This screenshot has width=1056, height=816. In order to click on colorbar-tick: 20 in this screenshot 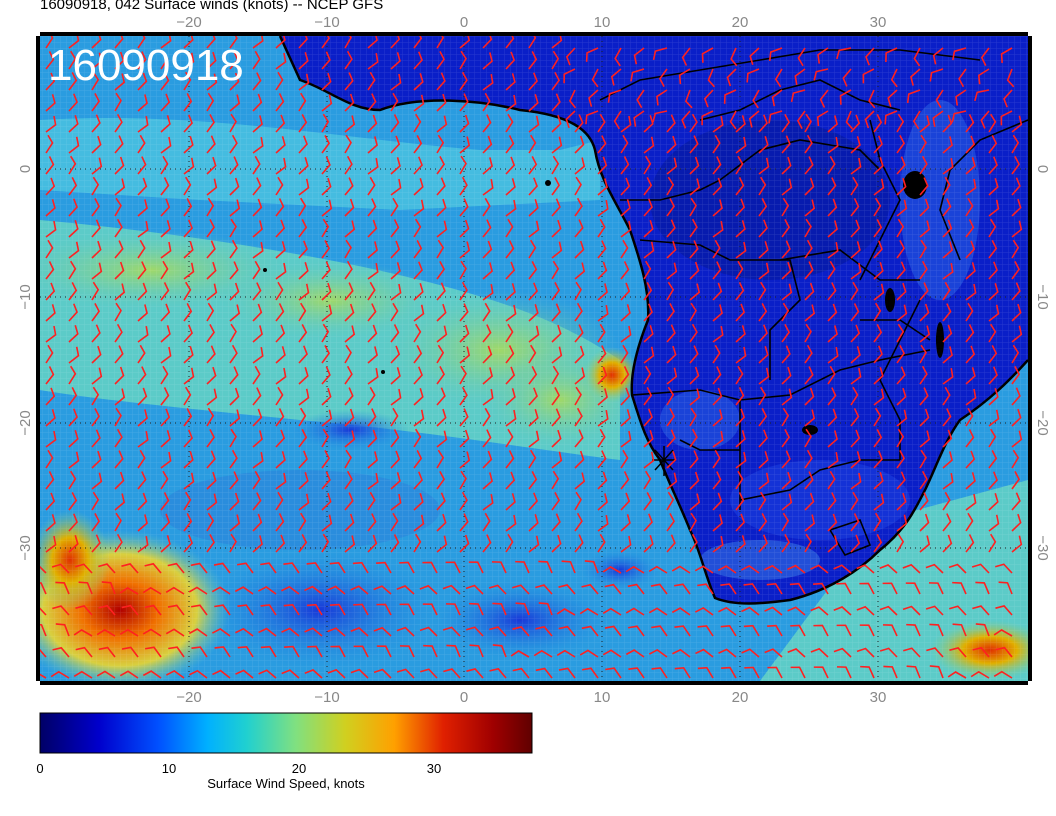, I will do `click(299, 768)`.